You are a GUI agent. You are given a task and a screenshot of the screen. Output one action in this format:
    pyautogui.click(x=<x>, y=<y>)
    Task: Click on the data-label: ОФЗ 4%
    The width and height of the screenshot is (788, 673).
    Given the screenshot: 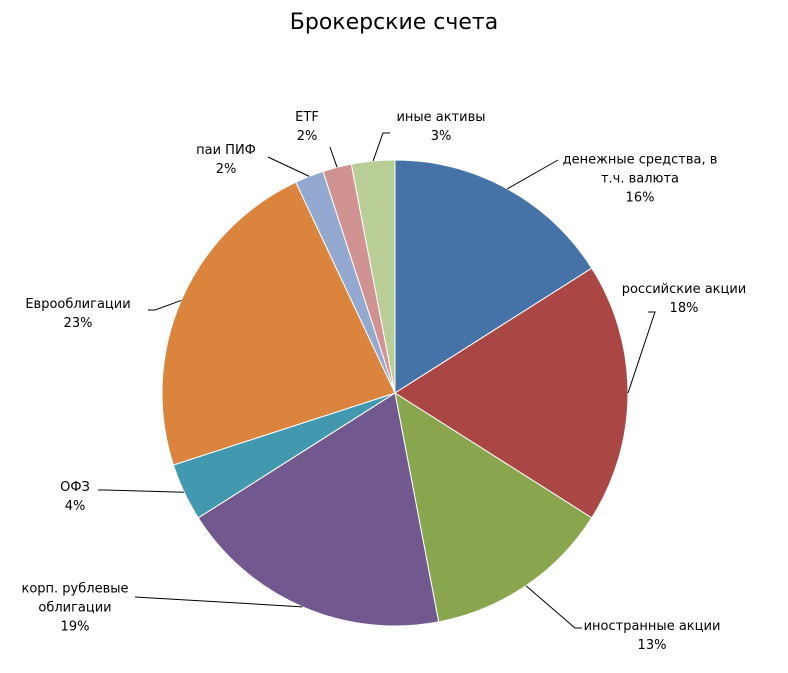 What is the action you would take?
    pyautogui.click(x=75, y=497)
    